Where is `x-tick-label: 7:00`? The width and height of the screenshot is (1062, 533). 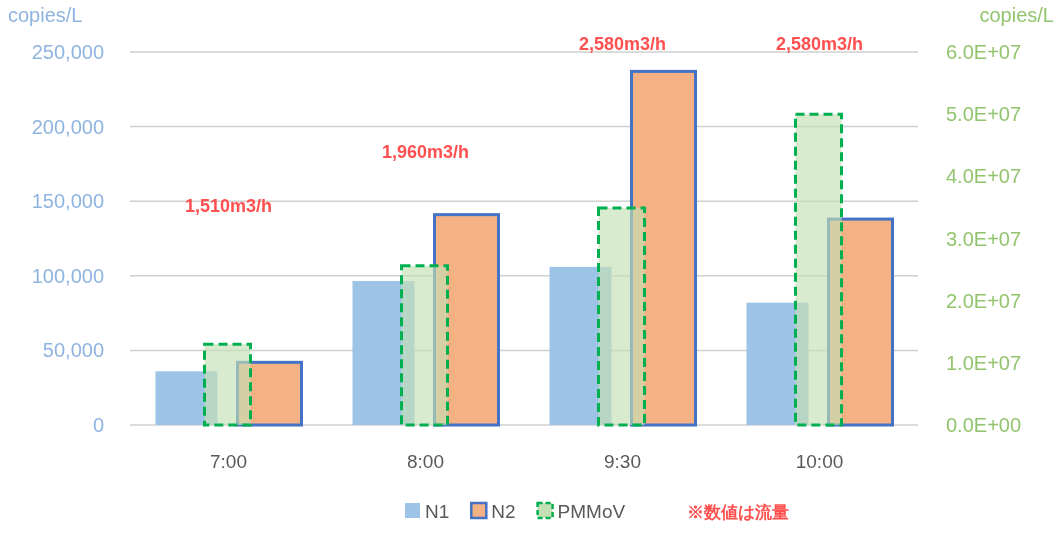
x-tick-label: 7:00 is located at coordinates (228, 461).